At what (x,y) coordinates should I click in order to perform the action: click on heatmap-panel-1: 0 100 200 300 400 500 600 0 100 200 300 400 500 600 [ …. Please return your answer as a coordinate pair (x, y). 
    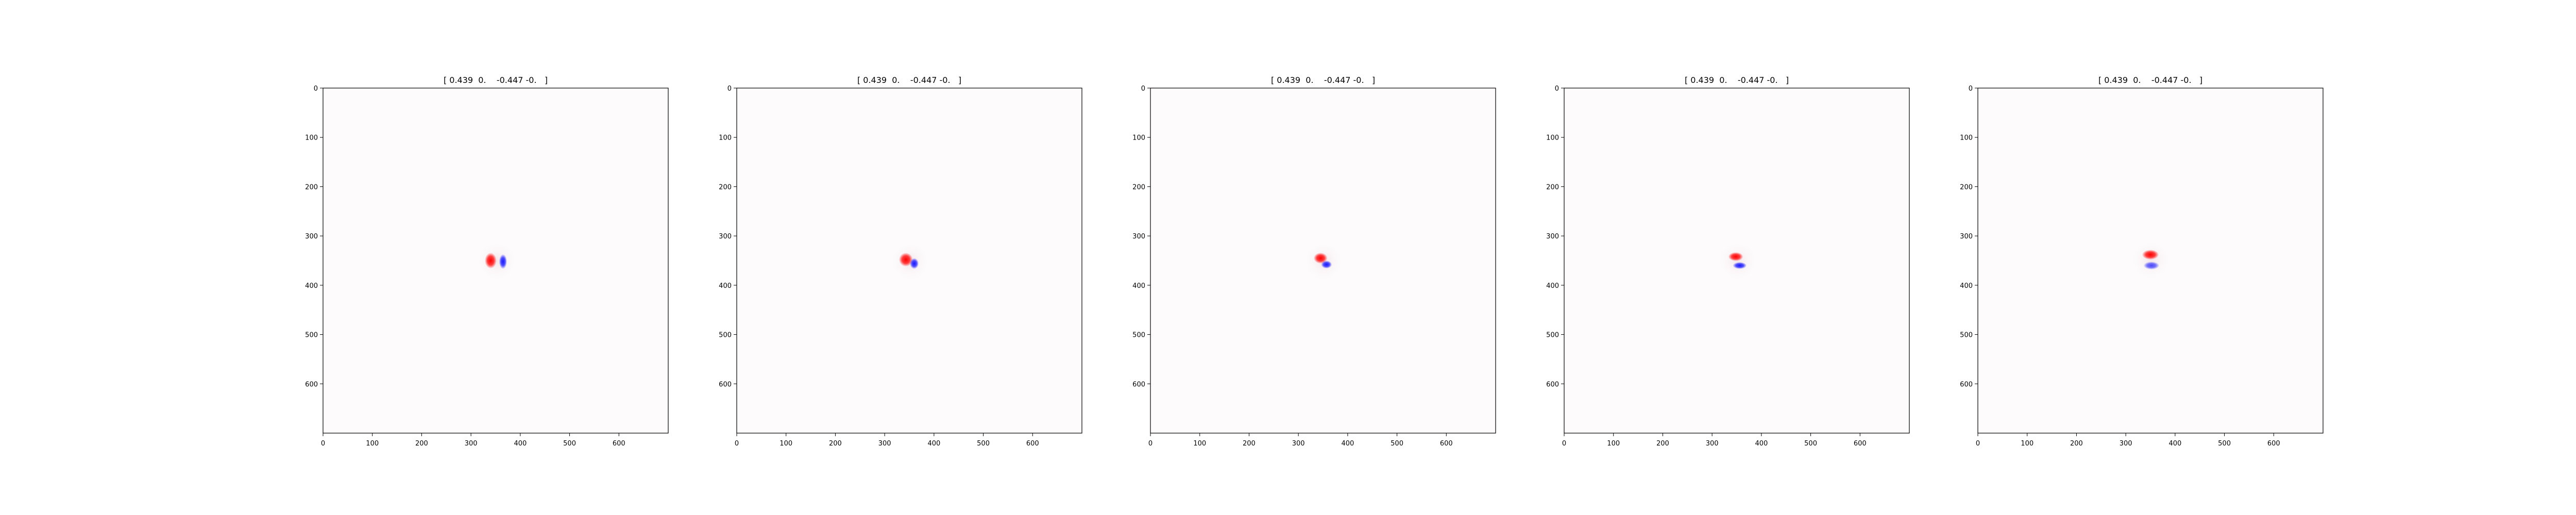
    Looking at the image, I should click on (487, 261).